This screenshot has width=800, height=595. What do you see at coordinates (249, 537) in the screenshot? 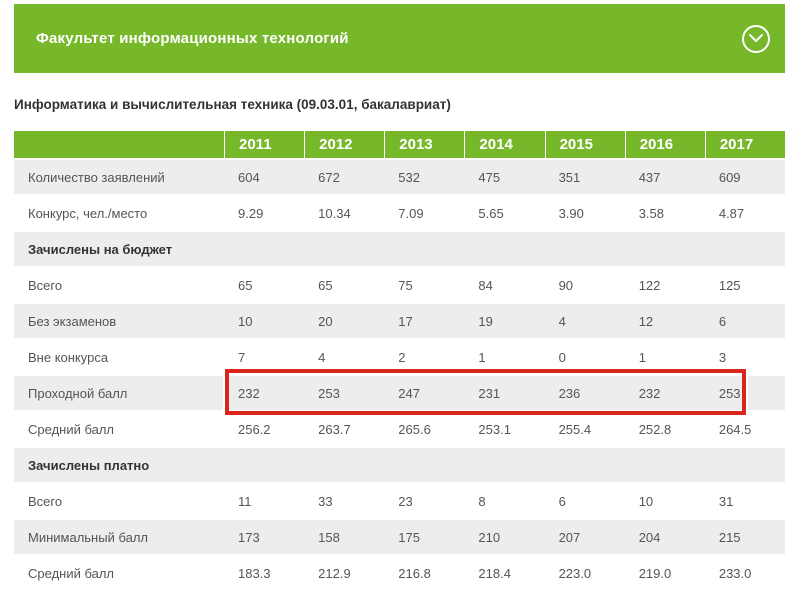
I see `cell-value: 173` at bounding box center [249, 537].